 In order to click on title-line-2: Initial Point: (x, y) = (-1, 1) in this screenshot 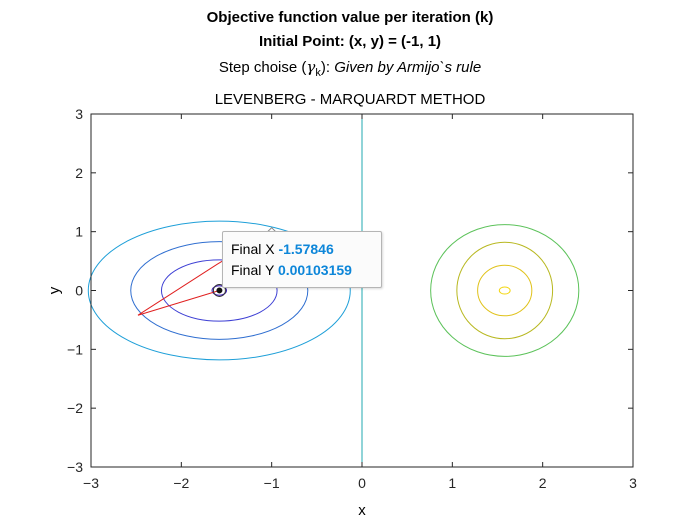, I will do `click(350, 41)`.